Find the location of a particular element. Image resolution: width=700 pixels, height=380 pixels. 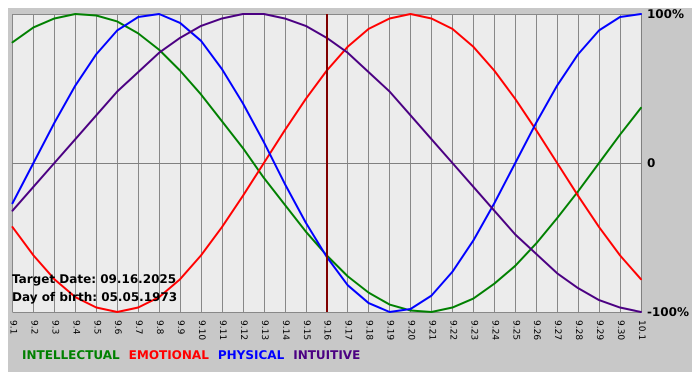

x-tick-label: 9.28 is located at coordinates (578, 330).